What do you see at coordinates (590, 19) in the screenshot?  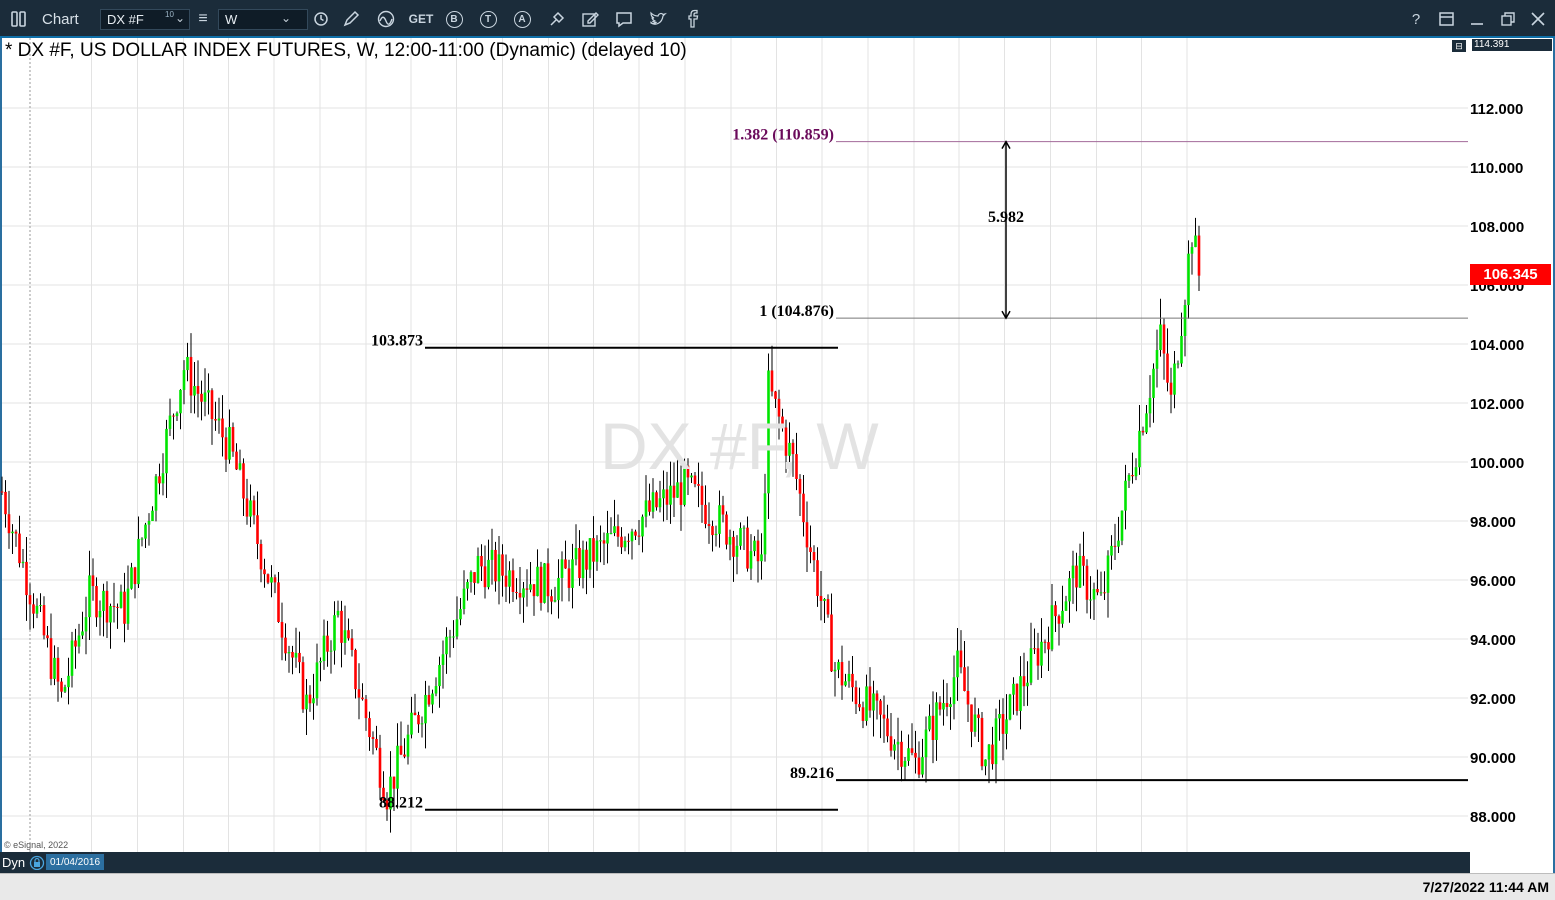 I see `edit-icon` at bounding box center [590, 19].